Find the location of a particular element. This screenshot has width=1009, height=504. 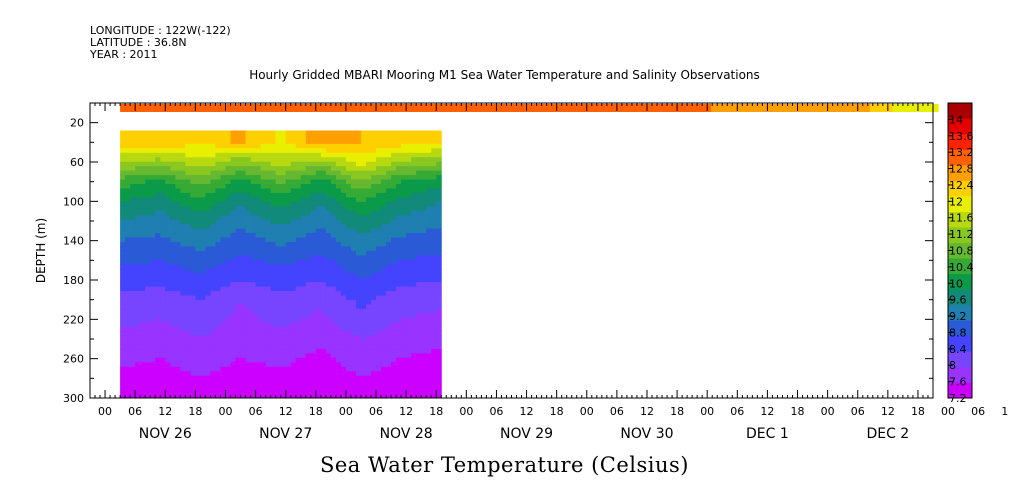

x-hour-label: 12 is located at coordinates (286, 411).